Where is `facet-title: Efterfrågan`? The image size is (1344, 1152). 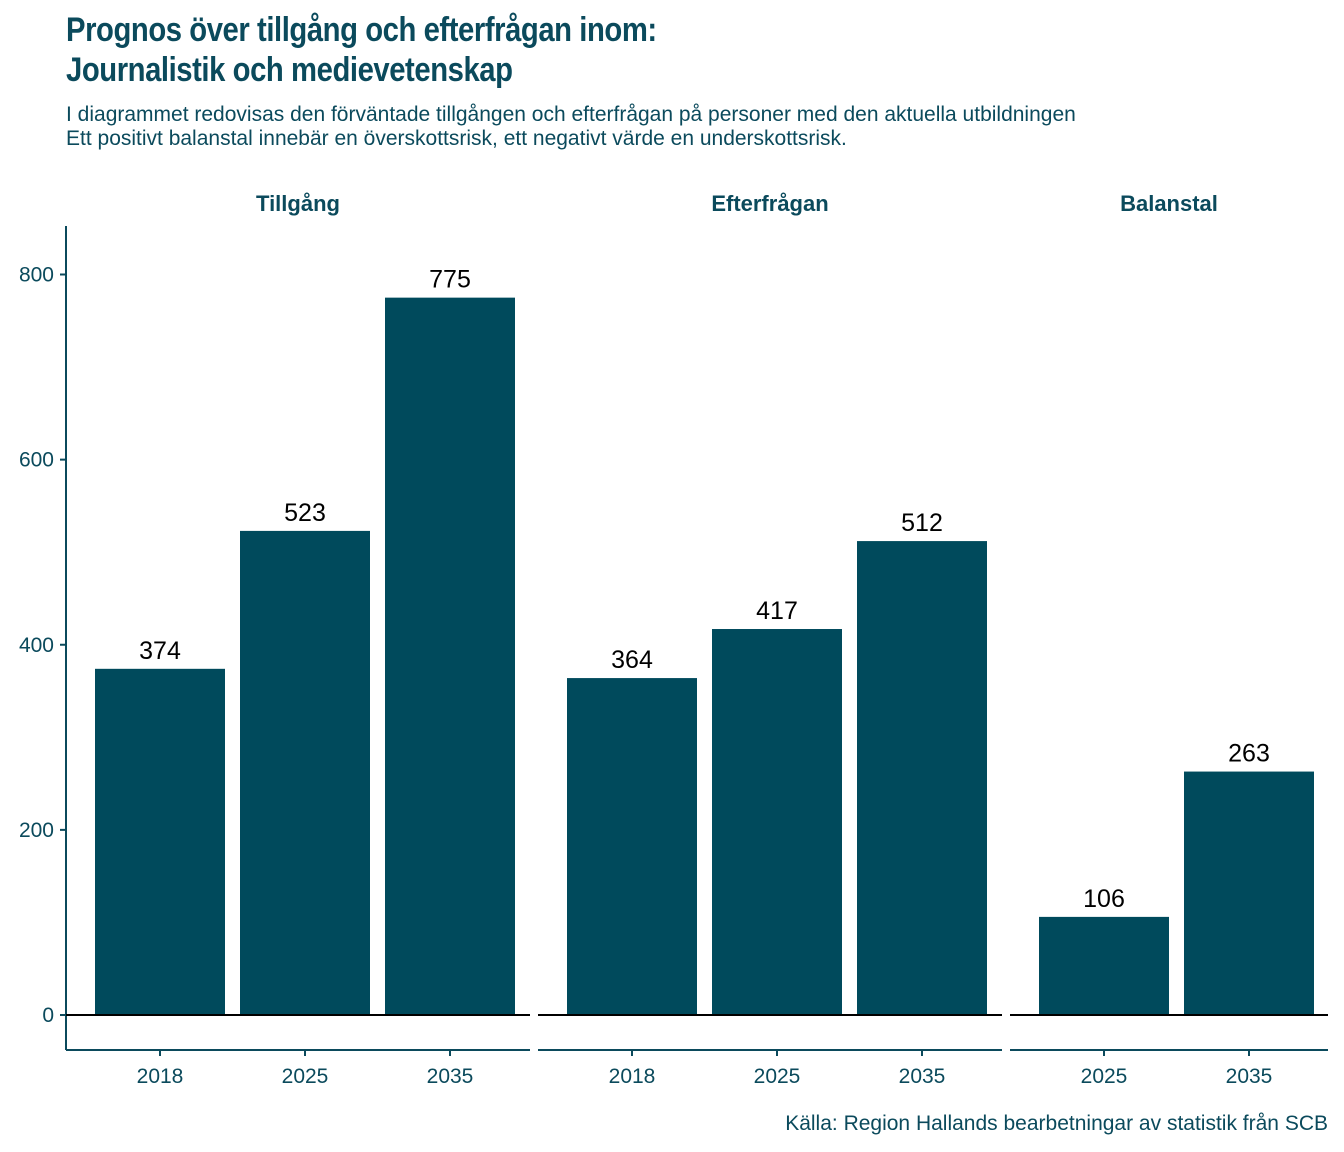 facet-title: Efterfrågan is located at coordinates (769, 203).